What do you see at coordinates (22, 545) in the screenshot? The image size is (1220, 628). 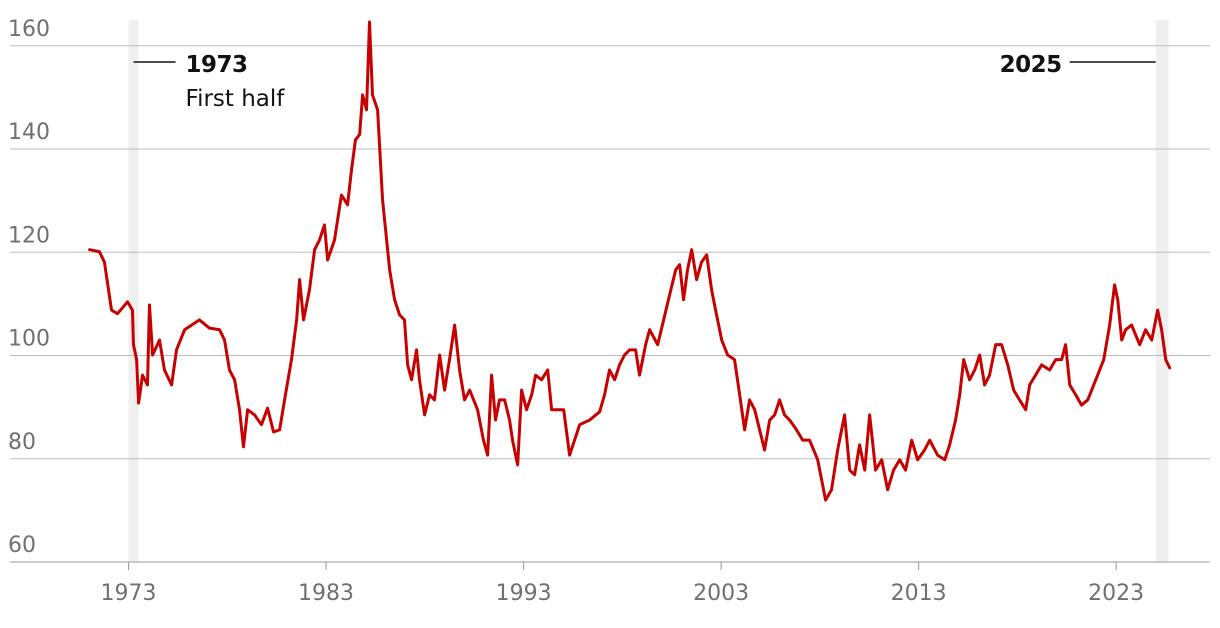 I see `y-tick-label: 60` at bounding box center [22, 545].